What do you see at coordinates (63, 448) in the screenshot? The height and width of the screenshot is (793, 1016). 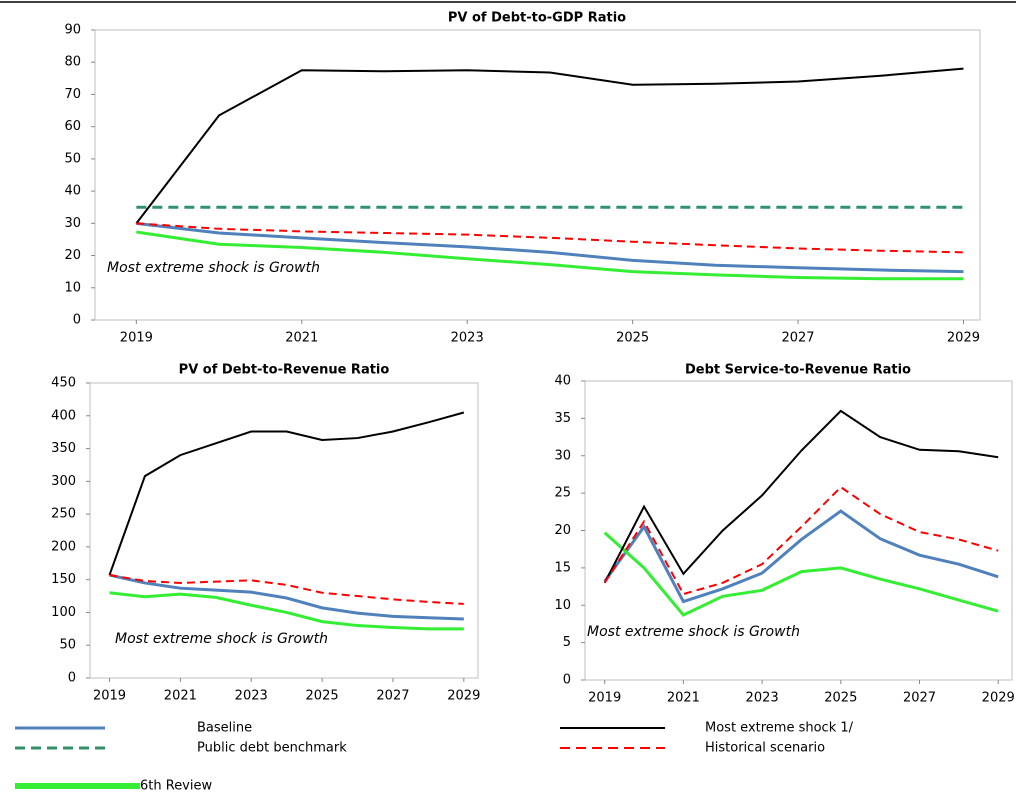 I see `y-tick-label: 350` at bounding box center [63, 448].